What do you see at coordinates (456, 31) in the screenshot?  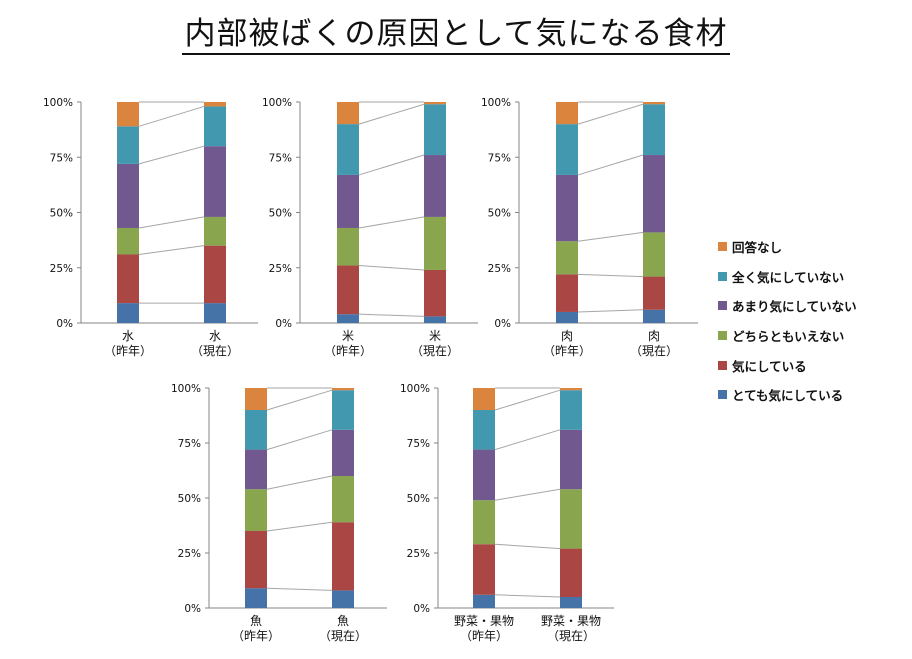 I see `page-title: 内部被ばくの原因として気になる食材` at bounding box center [456, 31].